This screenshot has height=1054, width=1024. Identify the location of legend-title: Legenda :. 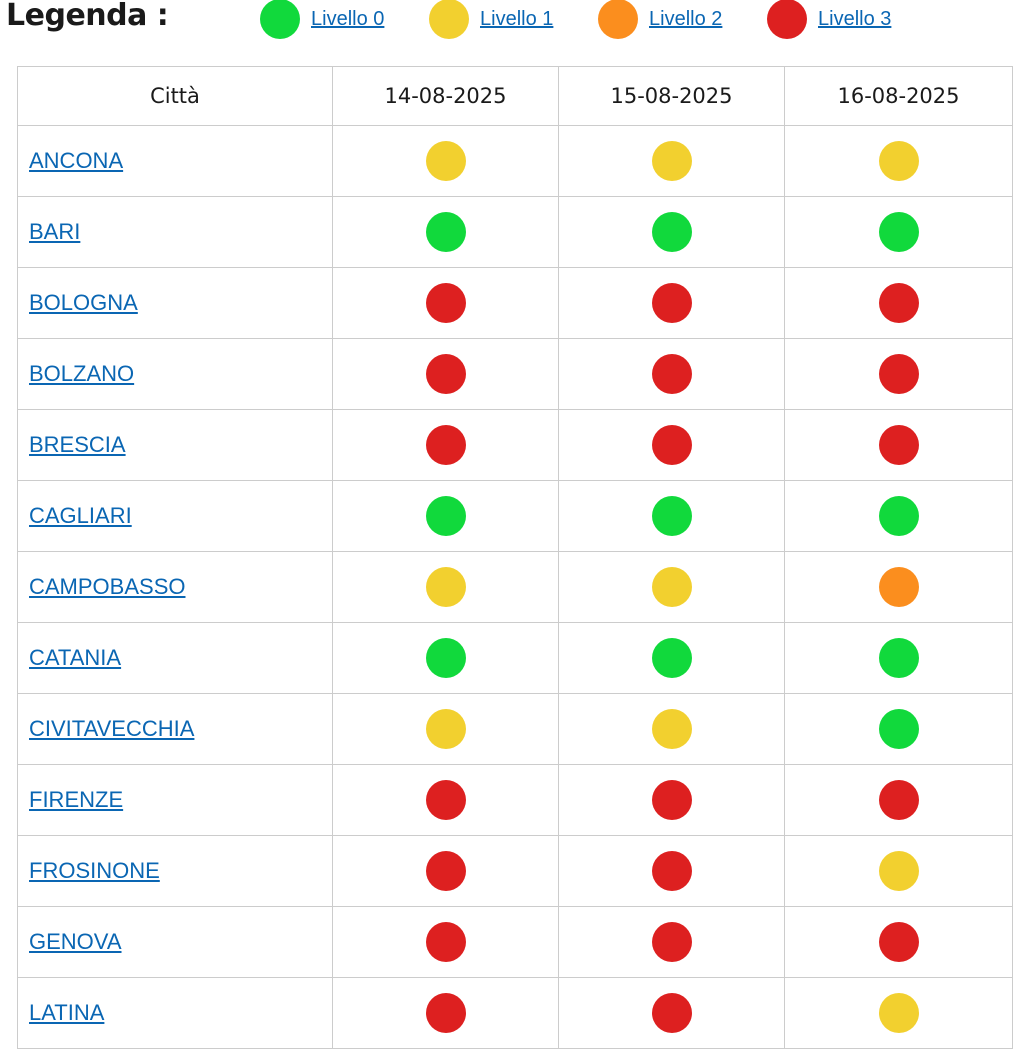
(87, 16).